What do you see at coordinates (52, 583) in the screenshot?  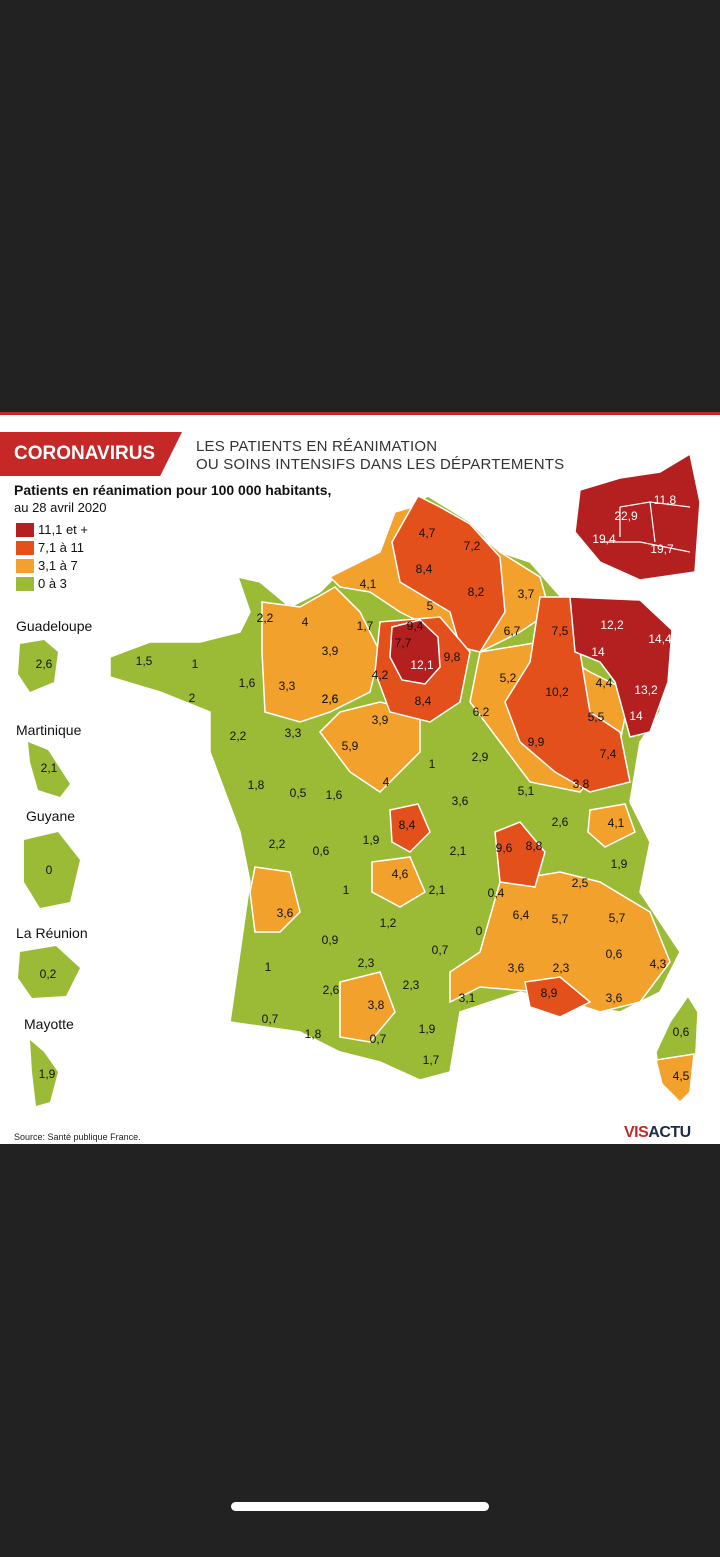 I see `legend-label: 0 à 3` at bounding box center [52, 583].